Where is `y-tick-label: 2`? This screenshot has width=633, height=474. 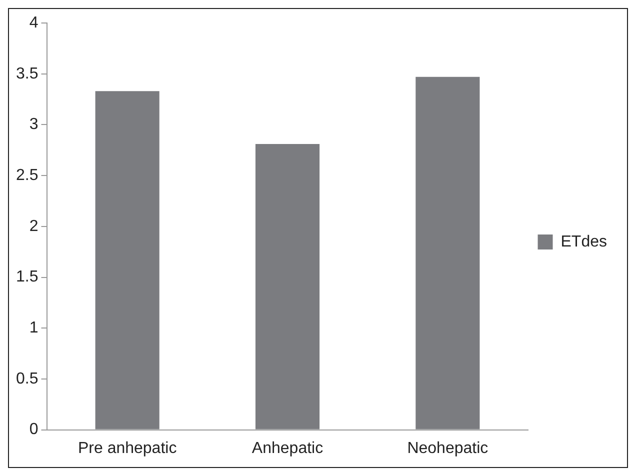
y-tick-label: 2 is located at coordinates (33, 226).